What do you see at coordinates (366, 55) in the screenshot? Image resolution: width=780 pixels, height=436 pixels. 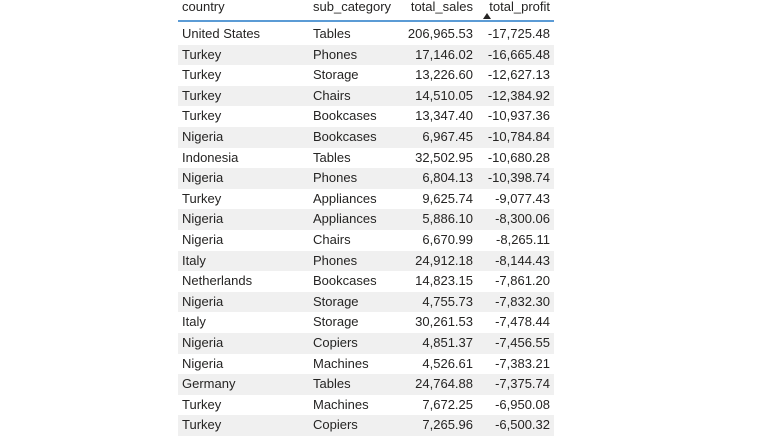 I see `table-row: Turkey Phones 17,146.02 -16,665.48` at bounding box center [366, 55].